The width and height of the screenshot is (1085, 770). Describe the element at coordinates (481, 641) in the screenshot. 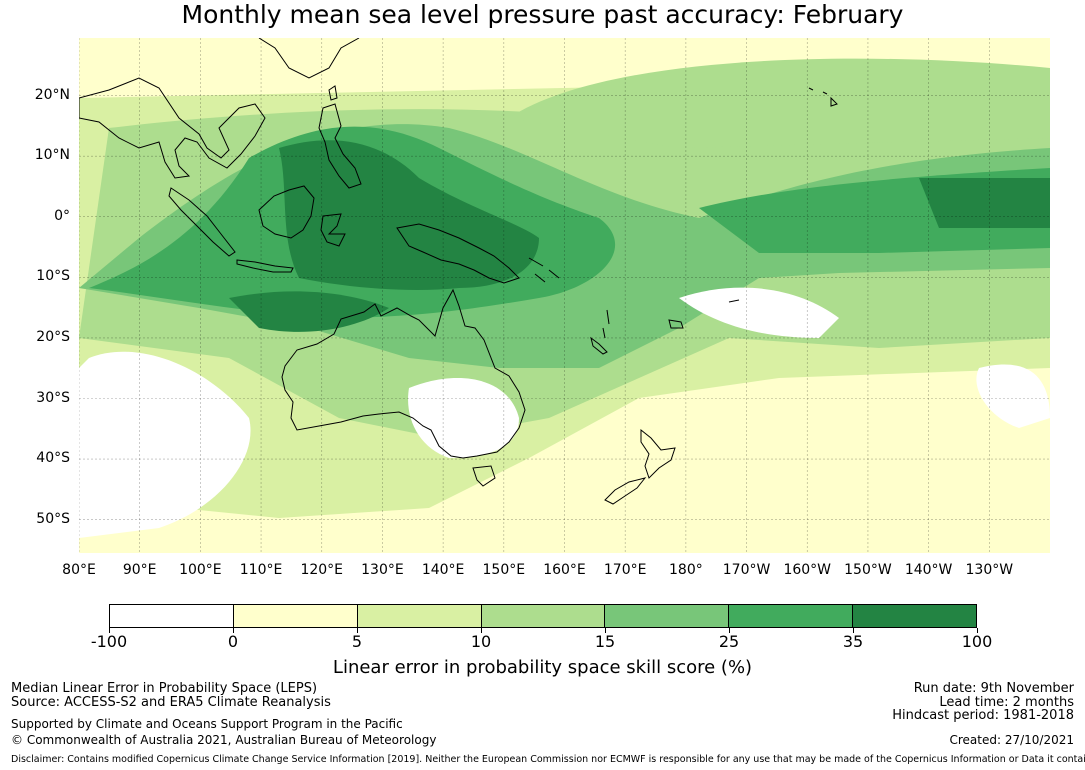

I see `colorbar-tick-label: 10` at that location.